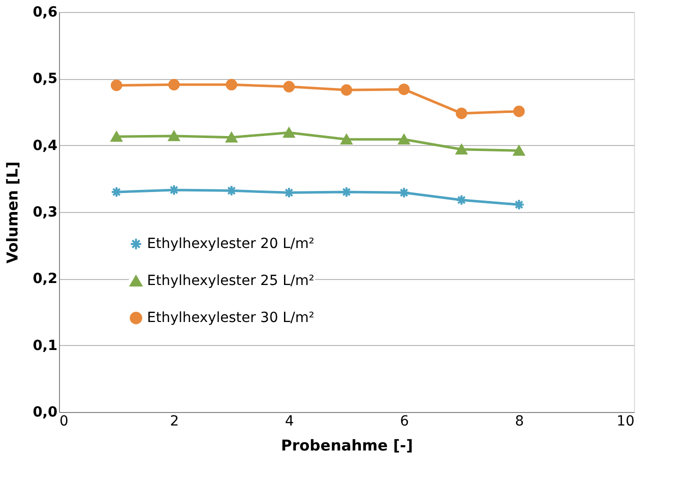  What do you see at coordinates (45, 79) in the screenshot?
I see `y-tick-label: 0,5` at bounding box center [45, 79].